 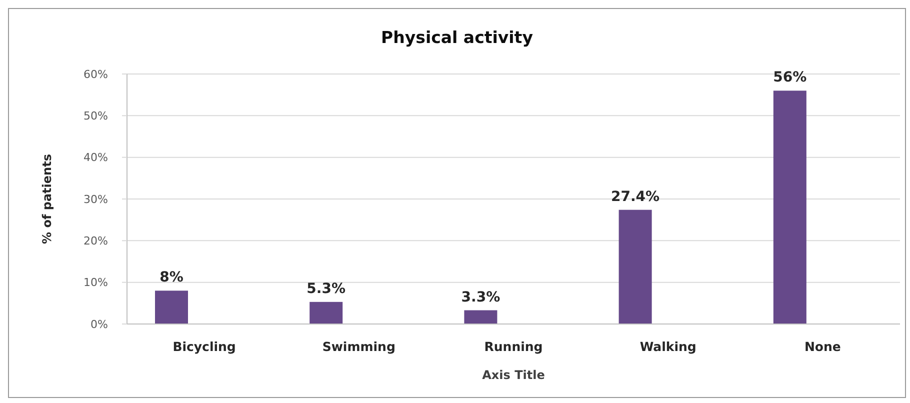 What do you see at coordinates (96, 157) in the screenshot?
I see `y-tick-label: 40%` at bounding box center [96, 157].